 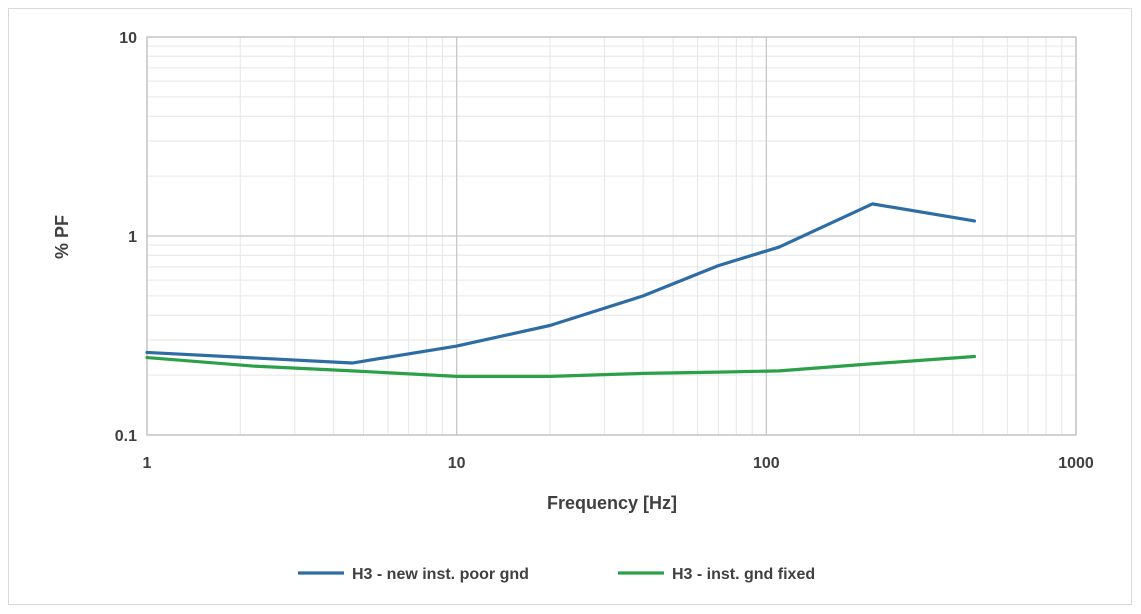 I want to click on y-tick-label: 1, so click(x=132, y=237).